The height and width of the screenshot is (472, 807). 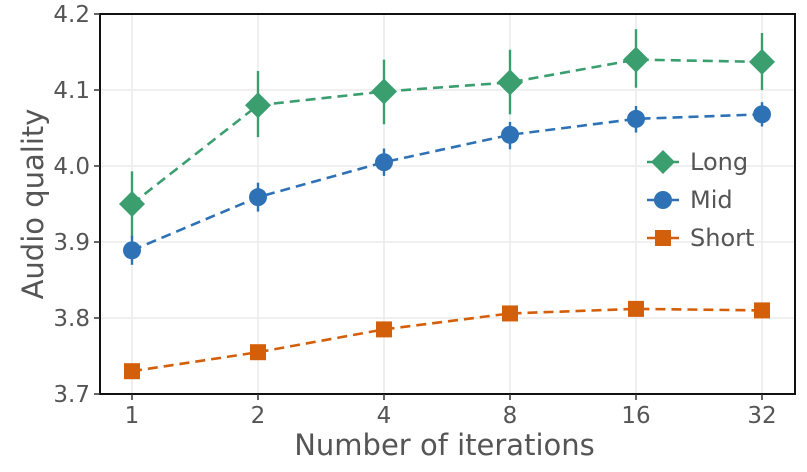 What do you see at coordinates (711, 200) in the screenshot?
I see `legend-label: Mid` at bounding box center [711, 200].